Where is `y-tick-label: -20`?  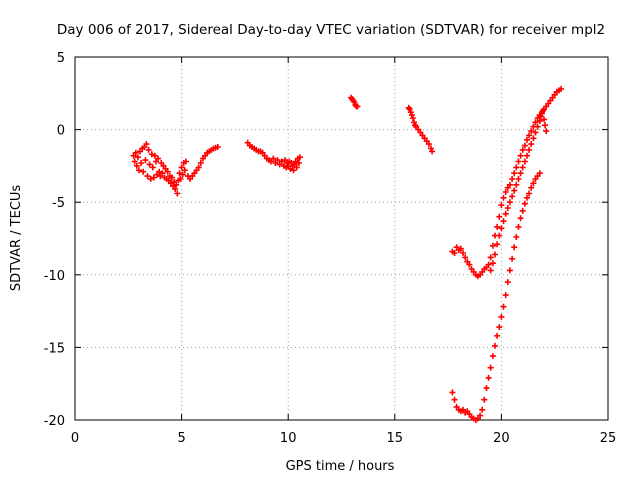
y-tick-label: -20 is located at coordinates (54, 421).